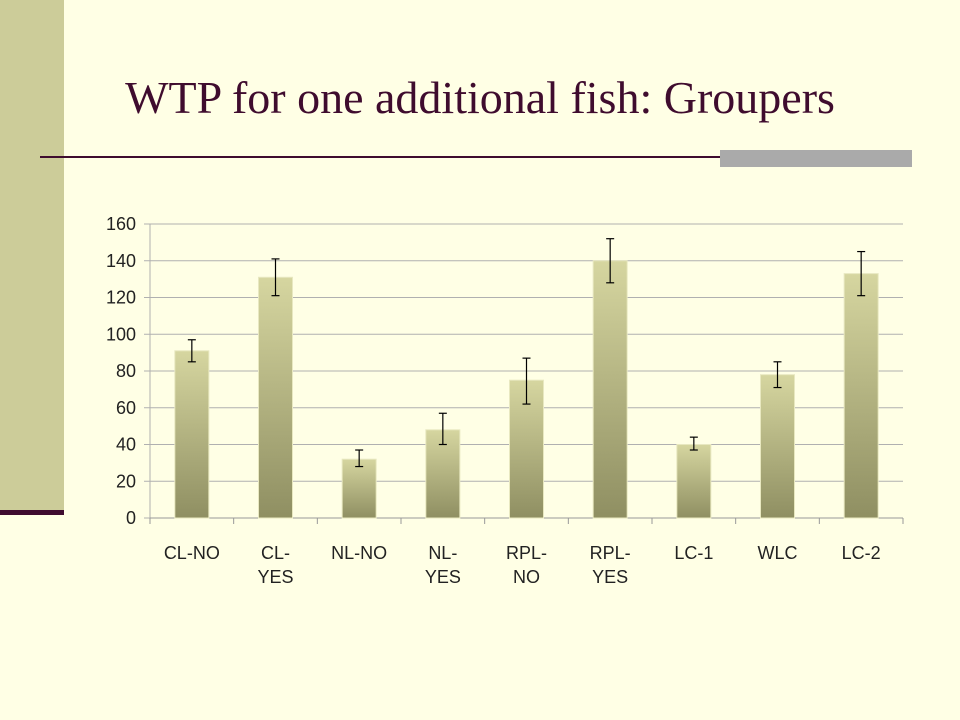  Describe the element at coordinates (693, 553) in the screenshot. I see `x-category-label: LC-1` at that location.